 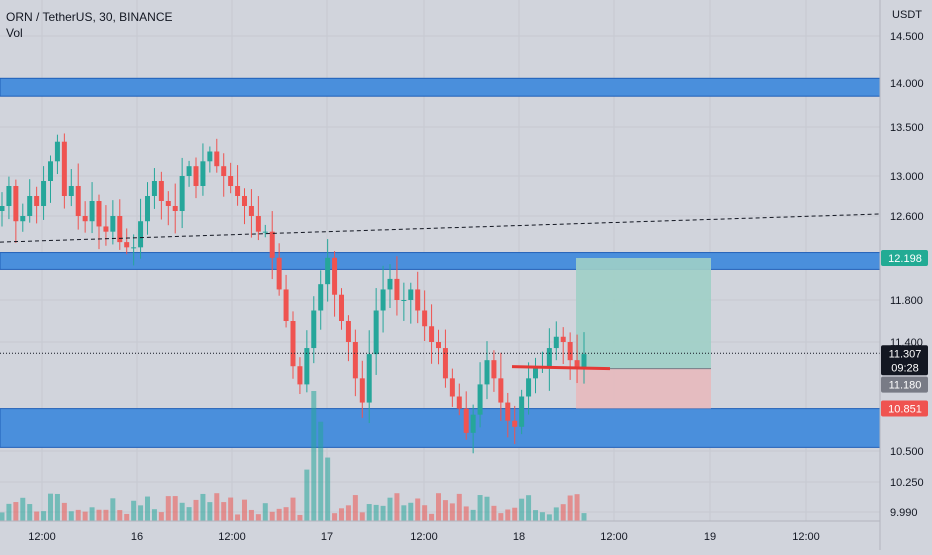 I want to click on symbol-title: ORN / TetherUS, 30, BINANCE, so click(x=89, y=17).